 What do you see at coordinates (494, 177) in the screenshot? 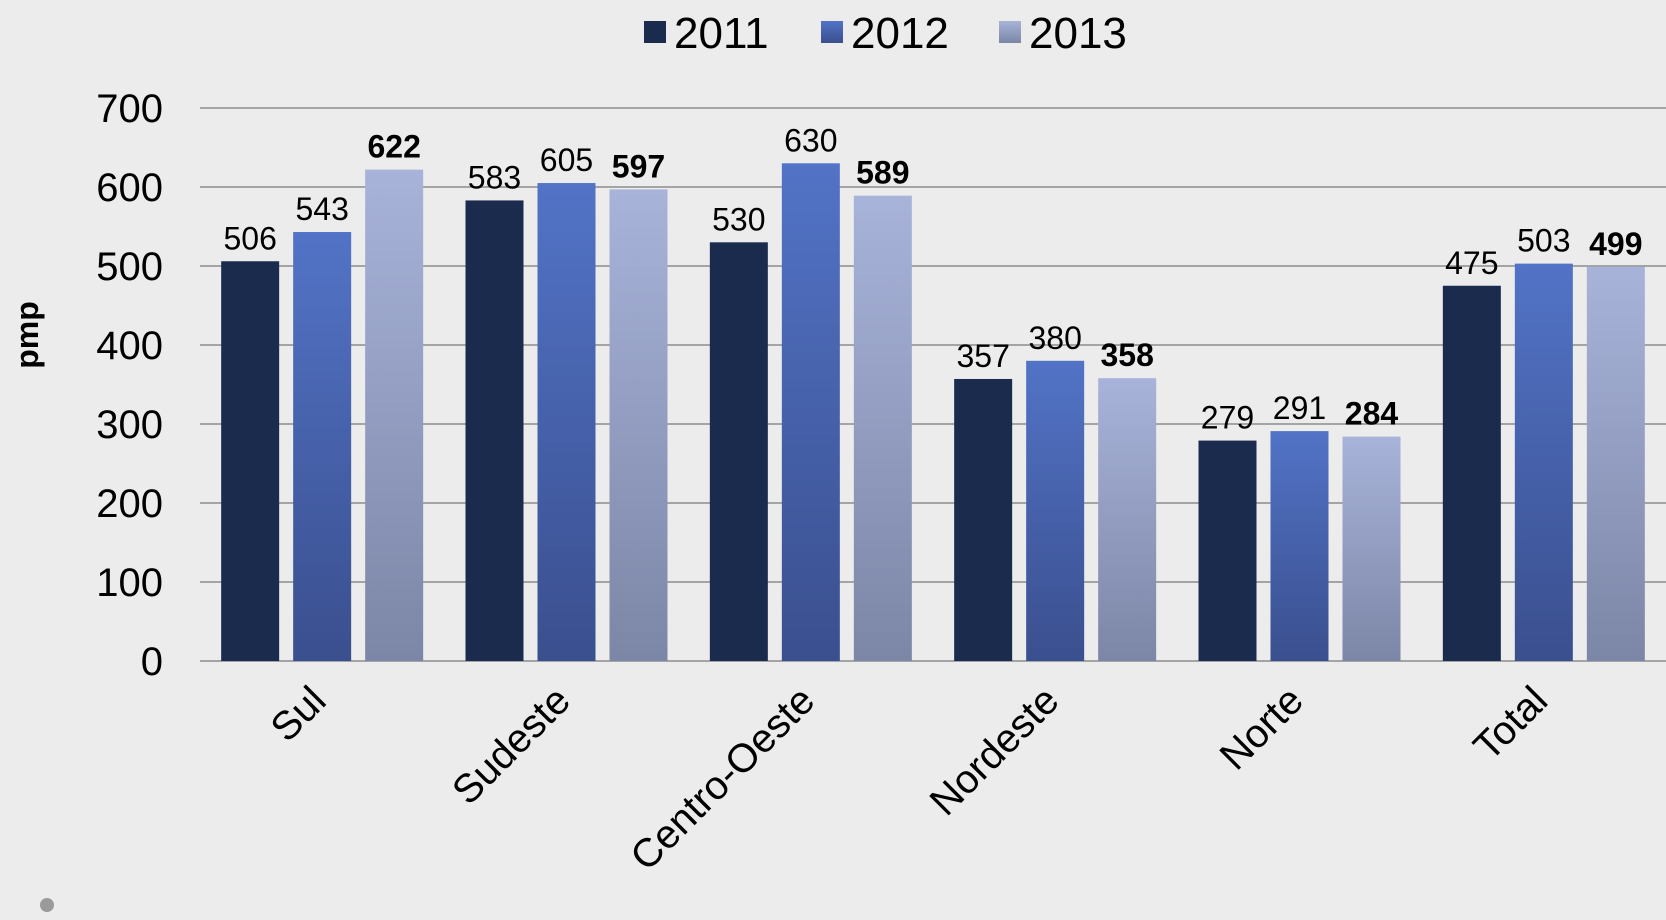
I see `data-label-2011: 583` at bounding box center [494, 177].